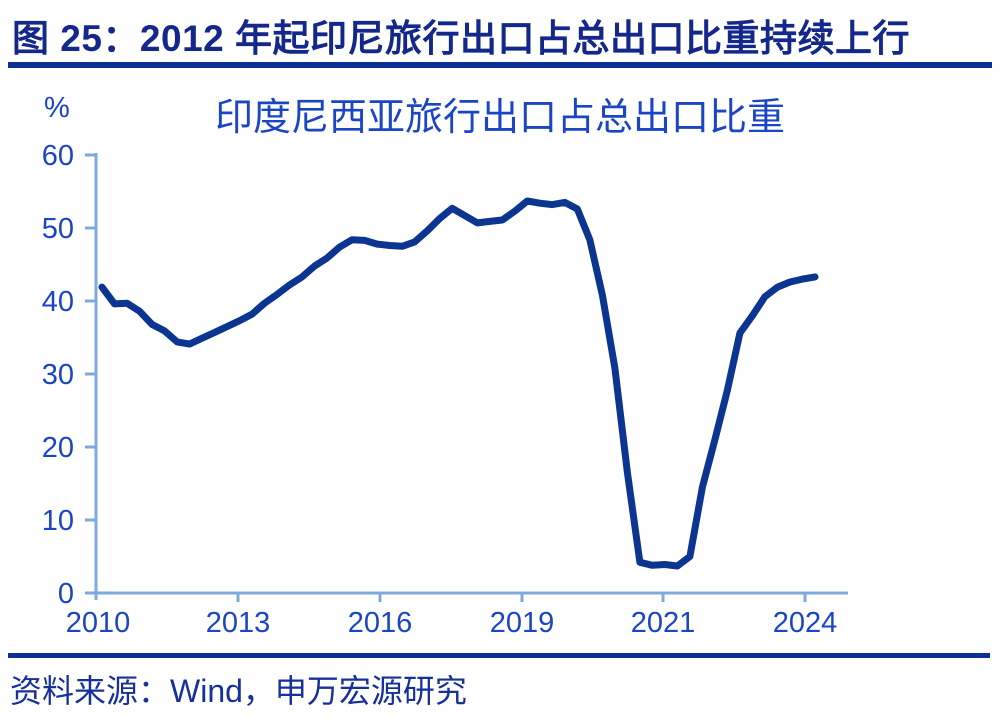  Describe the element at coordinates (663, 623) in the screenshot. I see `x-tick-label: 2021` at that location.